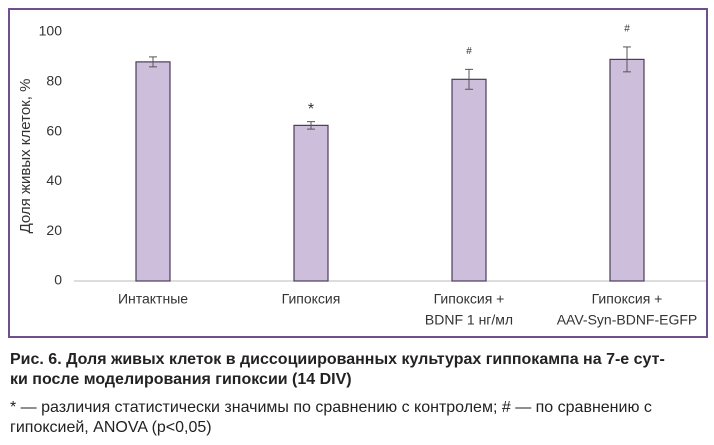 Image resolution: width=714 pixels, height=445 pixels. What do you see at coordinates (54, 230) in the screenshot?
I see `y-tick-label: 20` at bounding box center [54, 230].